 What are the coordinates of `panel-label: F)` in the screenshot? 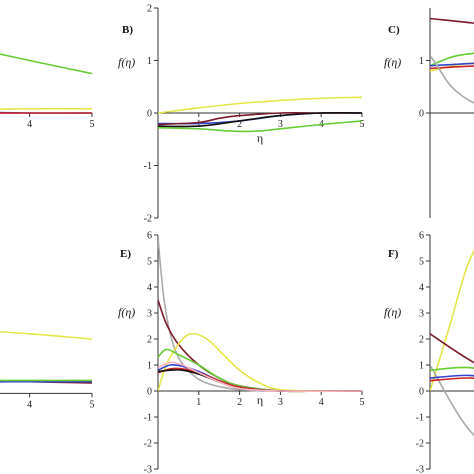 It's located at (393, 254).